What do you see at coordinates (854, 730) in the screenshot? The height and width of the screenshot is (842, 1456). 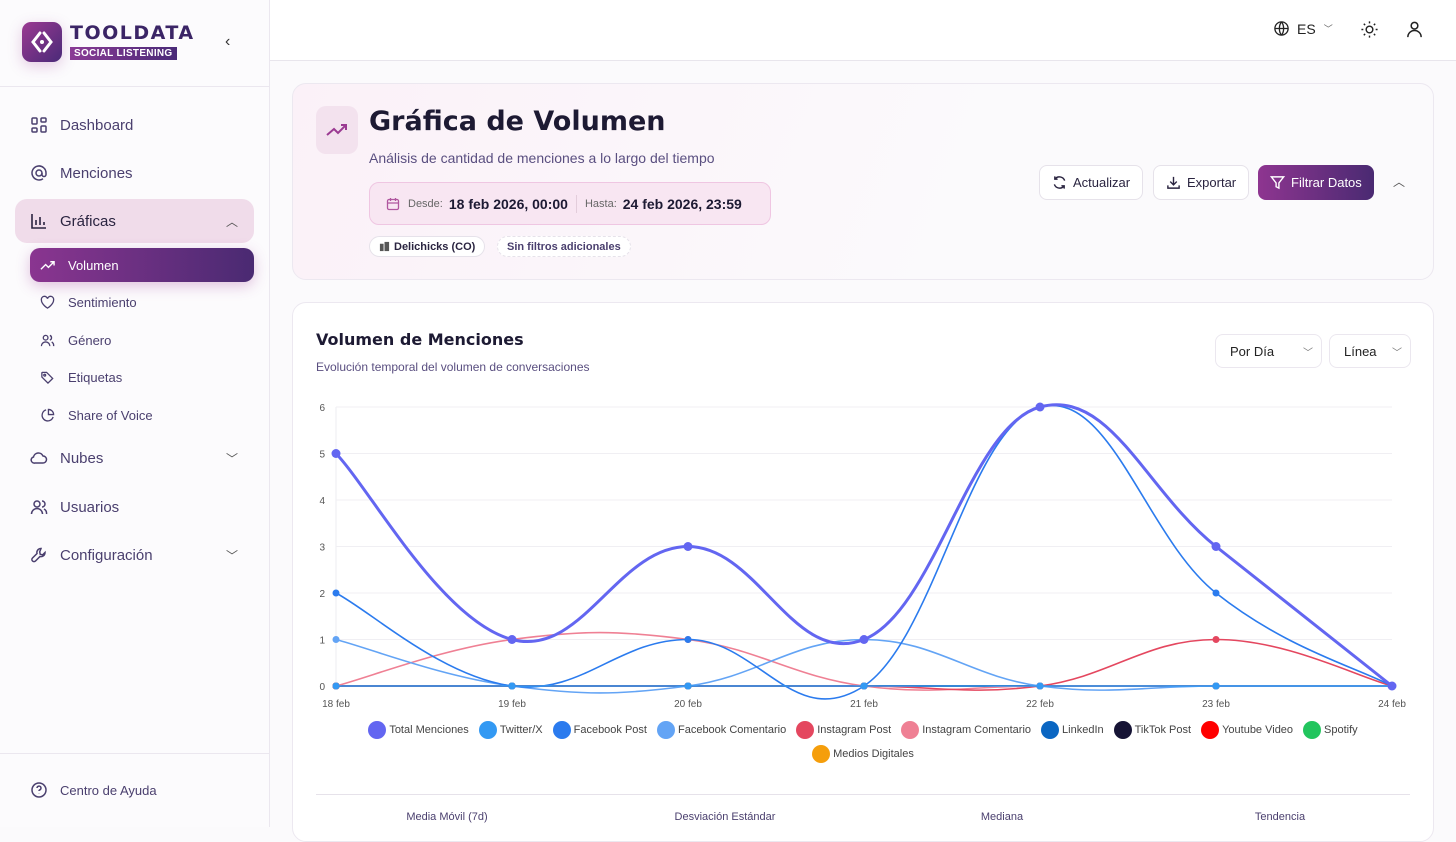 I see `legend-label: Instagram Post` at bounding box center [854, 730].